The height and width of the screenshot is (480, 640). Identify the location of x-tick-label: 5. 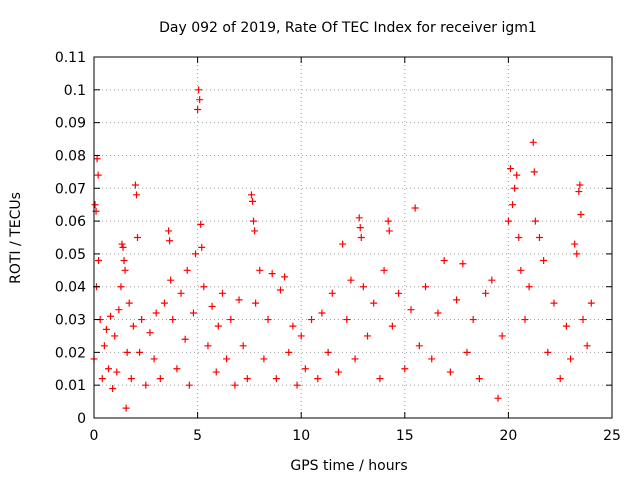
(197, 436).